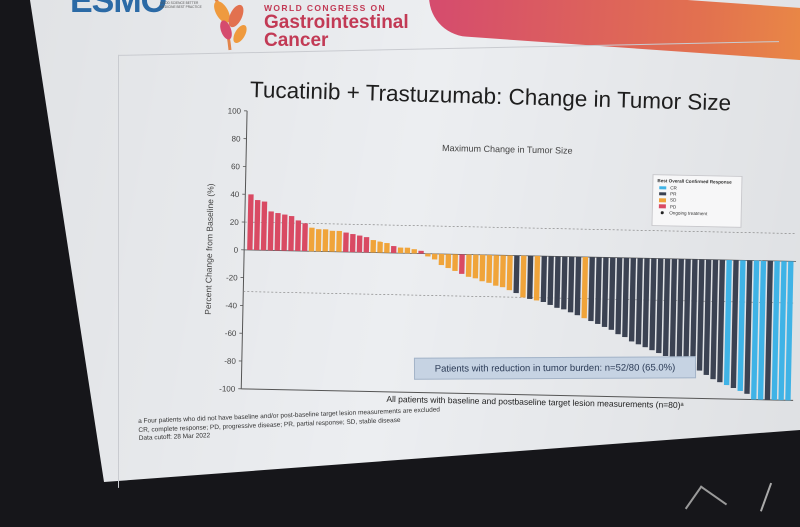 This screenshot has height=527, width=800. Describe the element at coordinates (673, 194) in the screenshot. I see `legend-label-pr: PR` at that location.